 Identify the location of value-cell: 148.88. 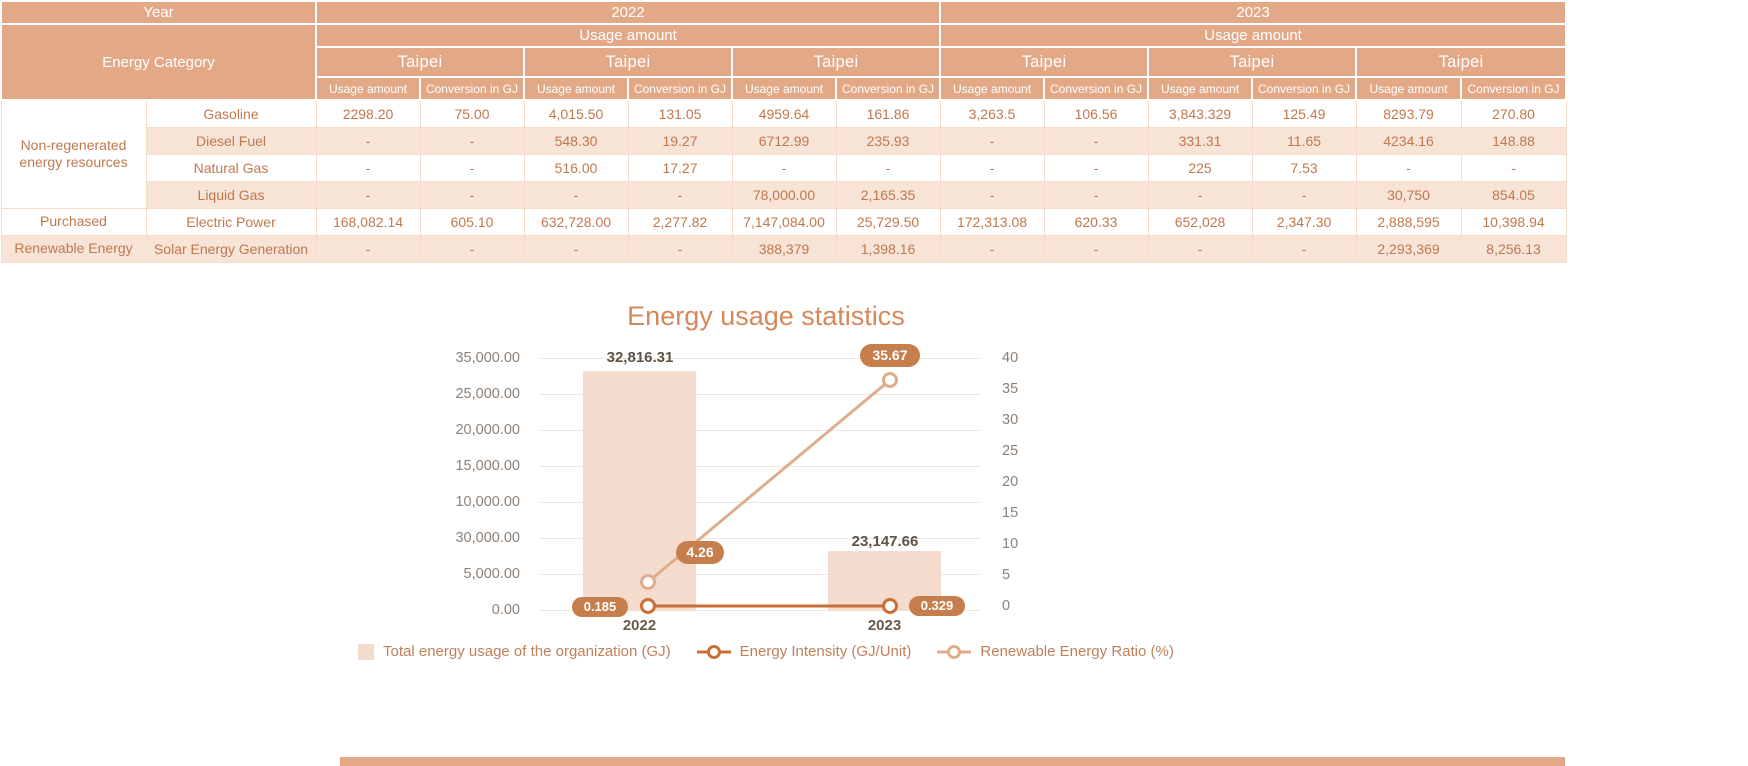
(1513, 140).